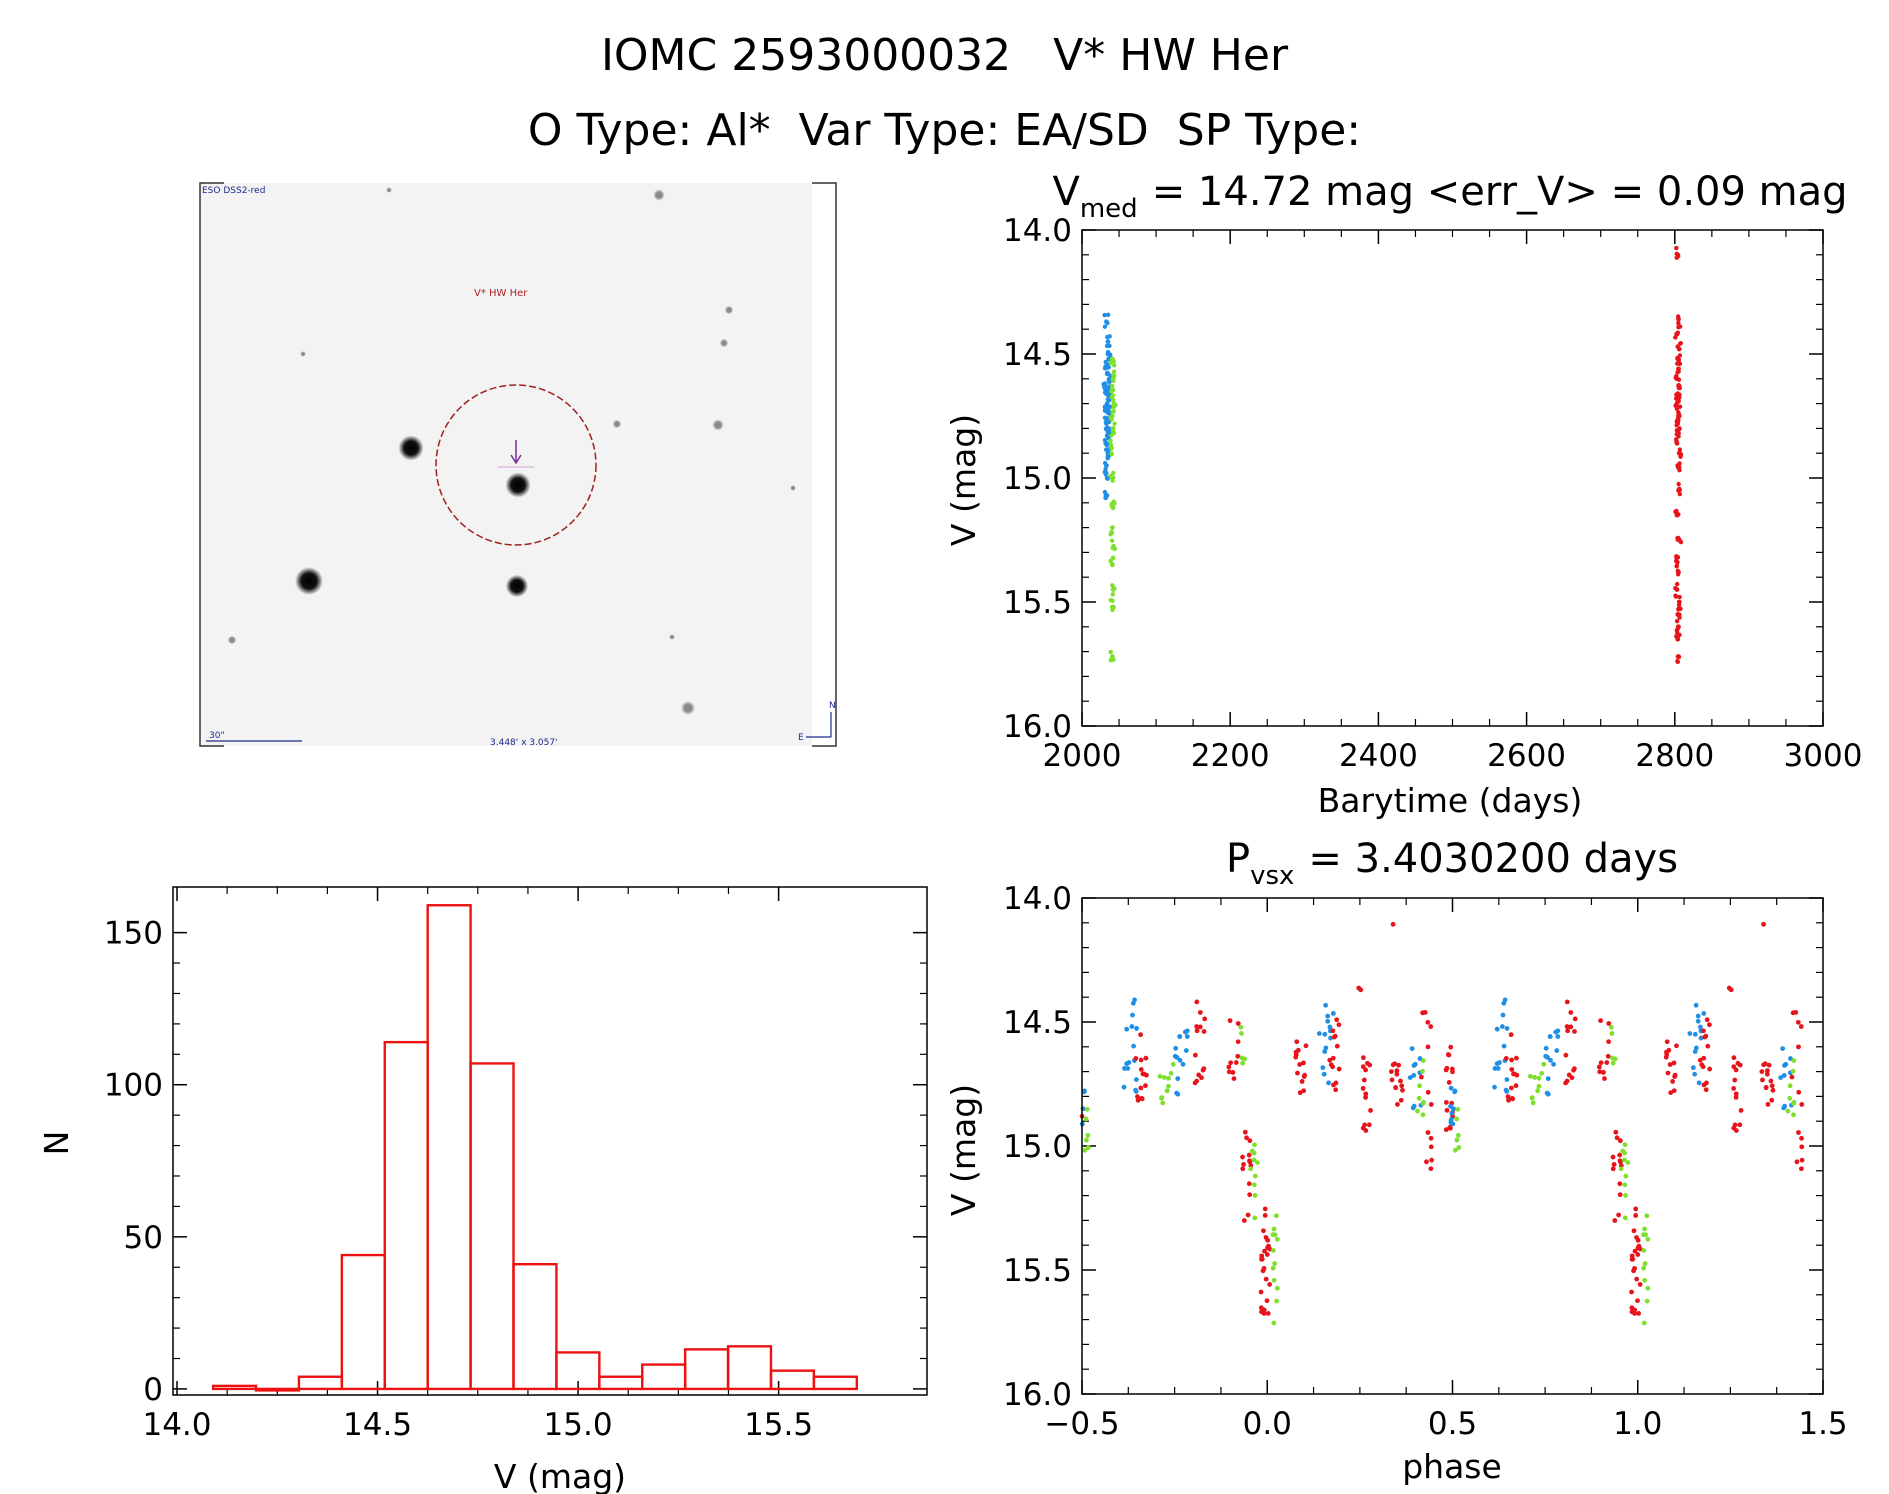 The image size is (1889, 1494). I want to click on x-tick-label: 1.5, so click(1822, 1424).